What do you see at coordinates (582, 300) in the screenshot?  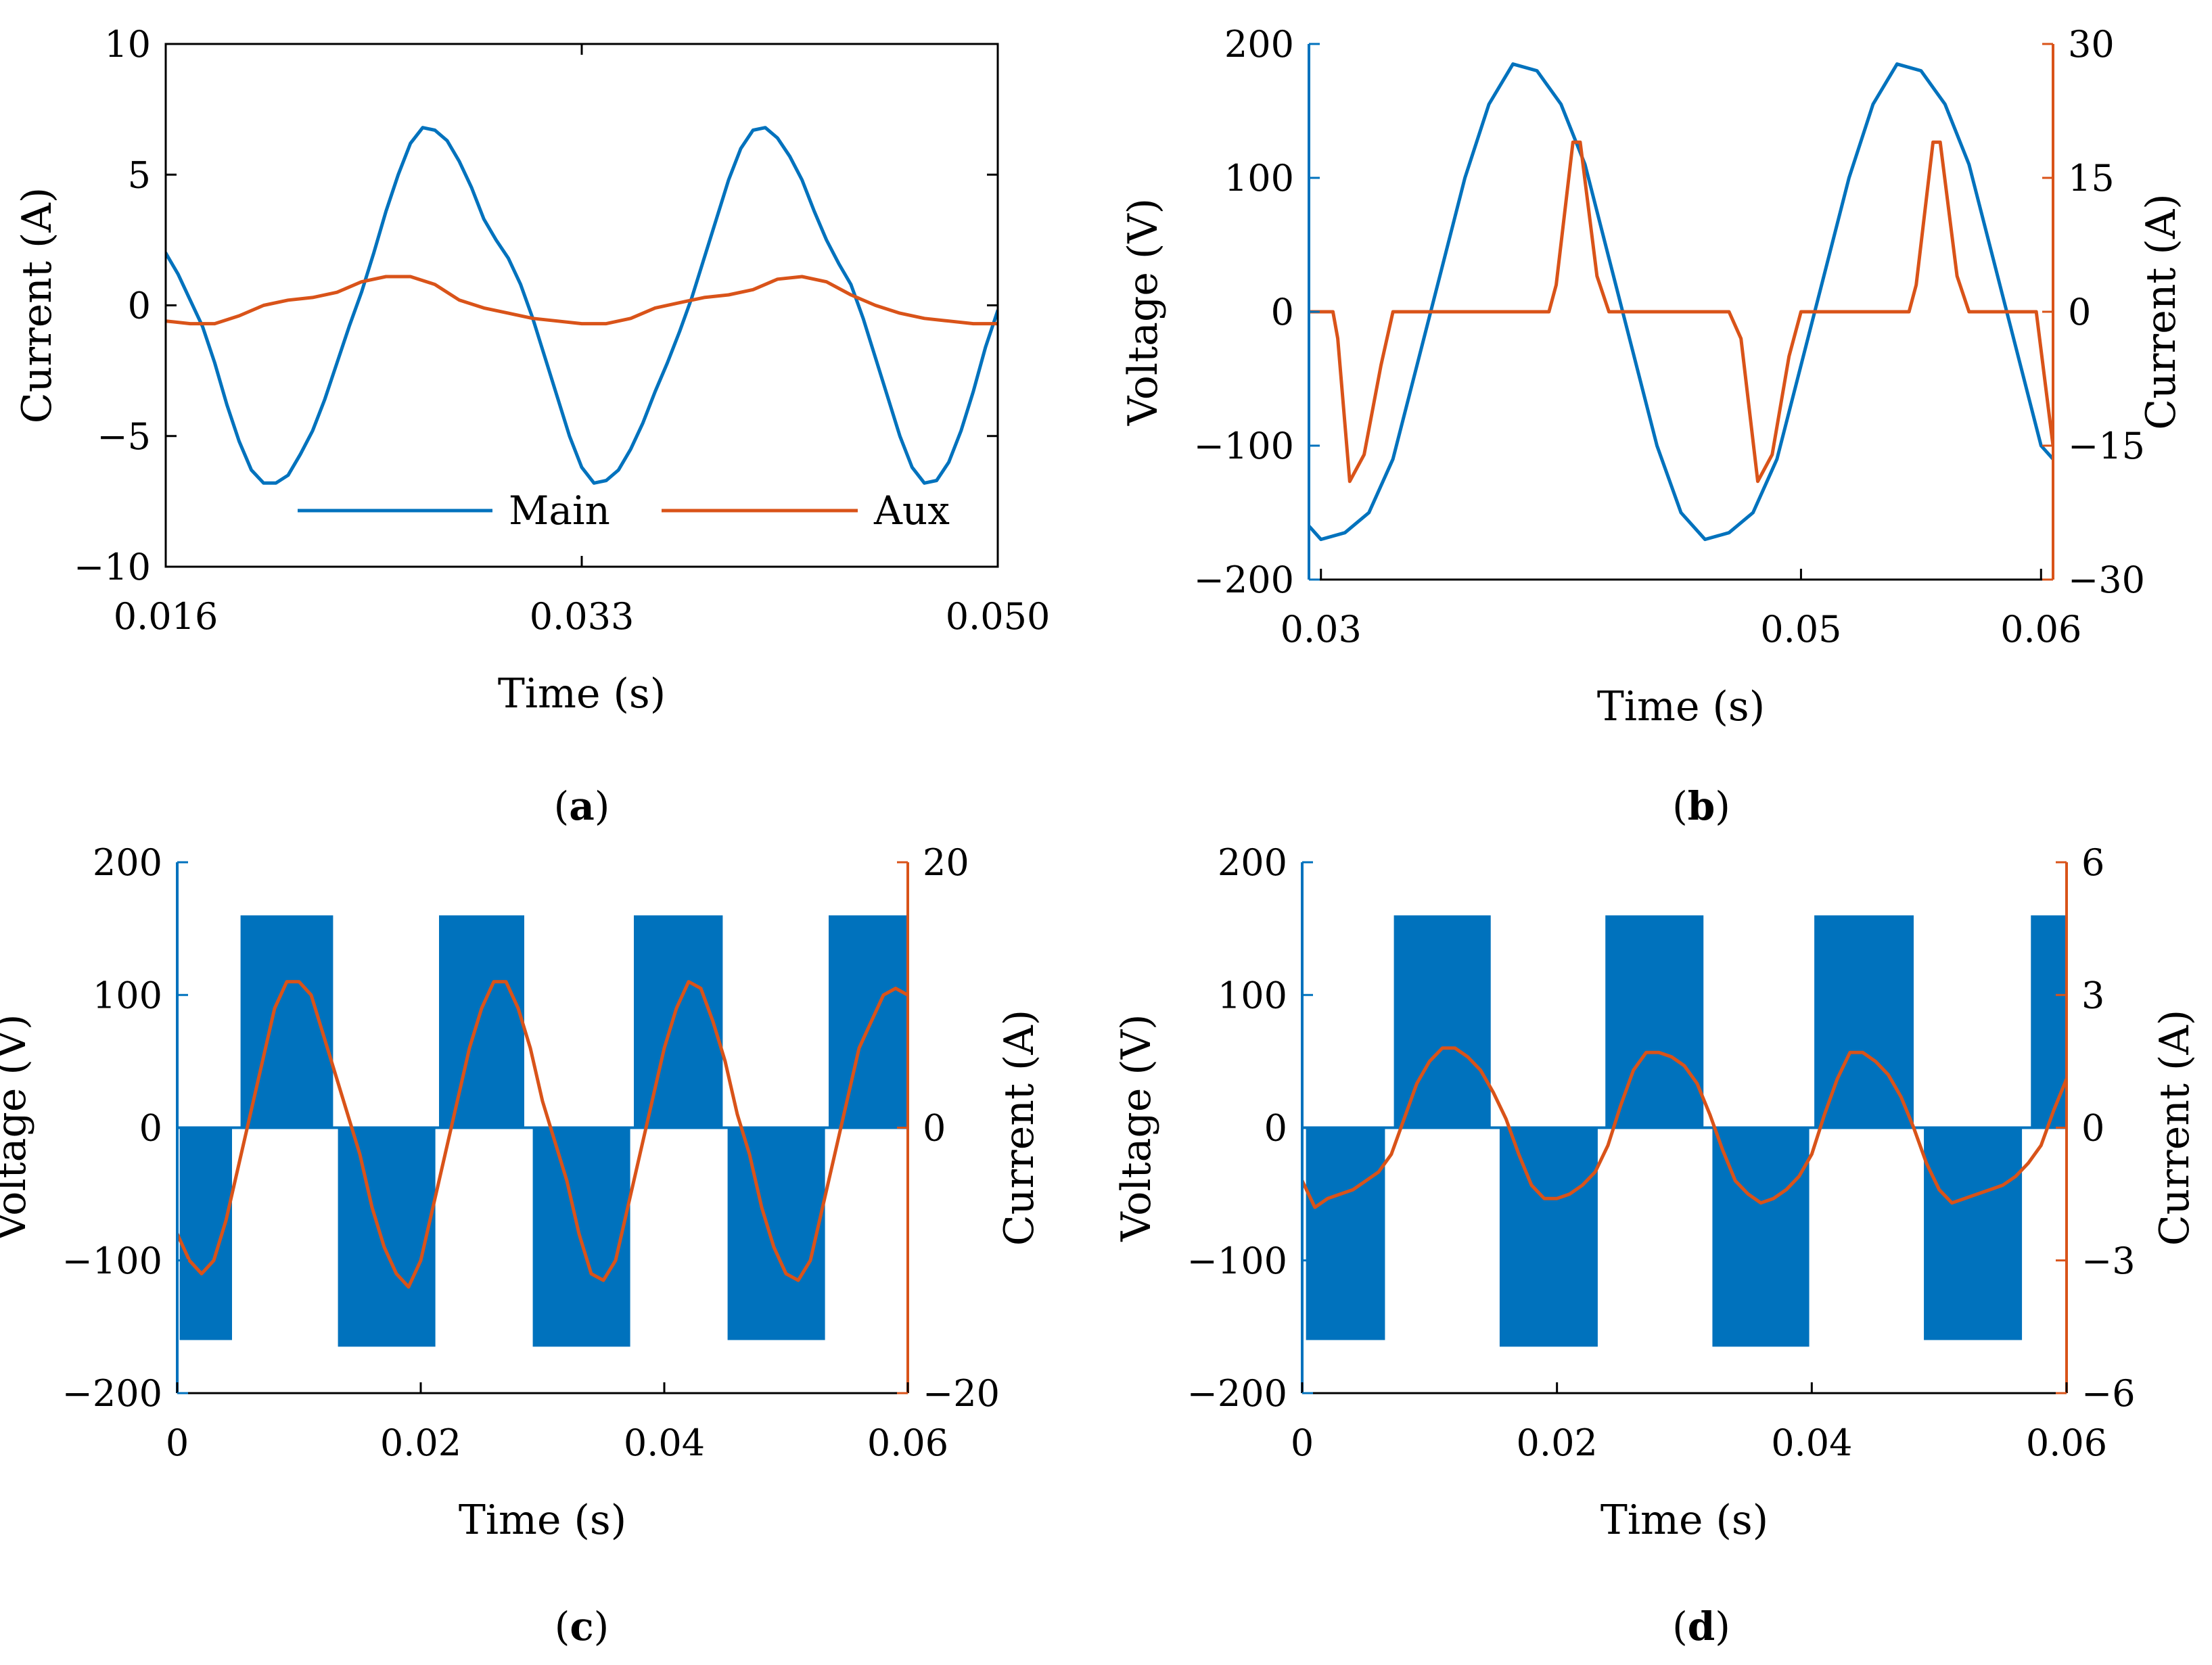 I see `a-series-aux-line` at bounding box center [582, 300].